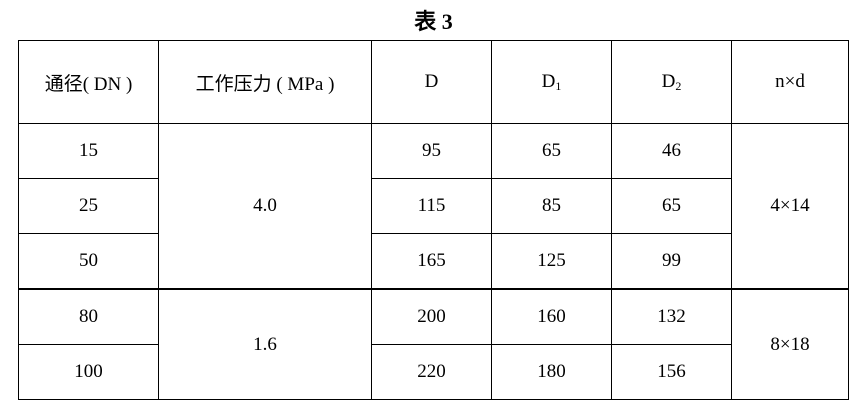 The image size is (867, 419). Describe the element at coordinates (678, 85) in the screenshot. I see `header-d2-sub: 2` at that location.